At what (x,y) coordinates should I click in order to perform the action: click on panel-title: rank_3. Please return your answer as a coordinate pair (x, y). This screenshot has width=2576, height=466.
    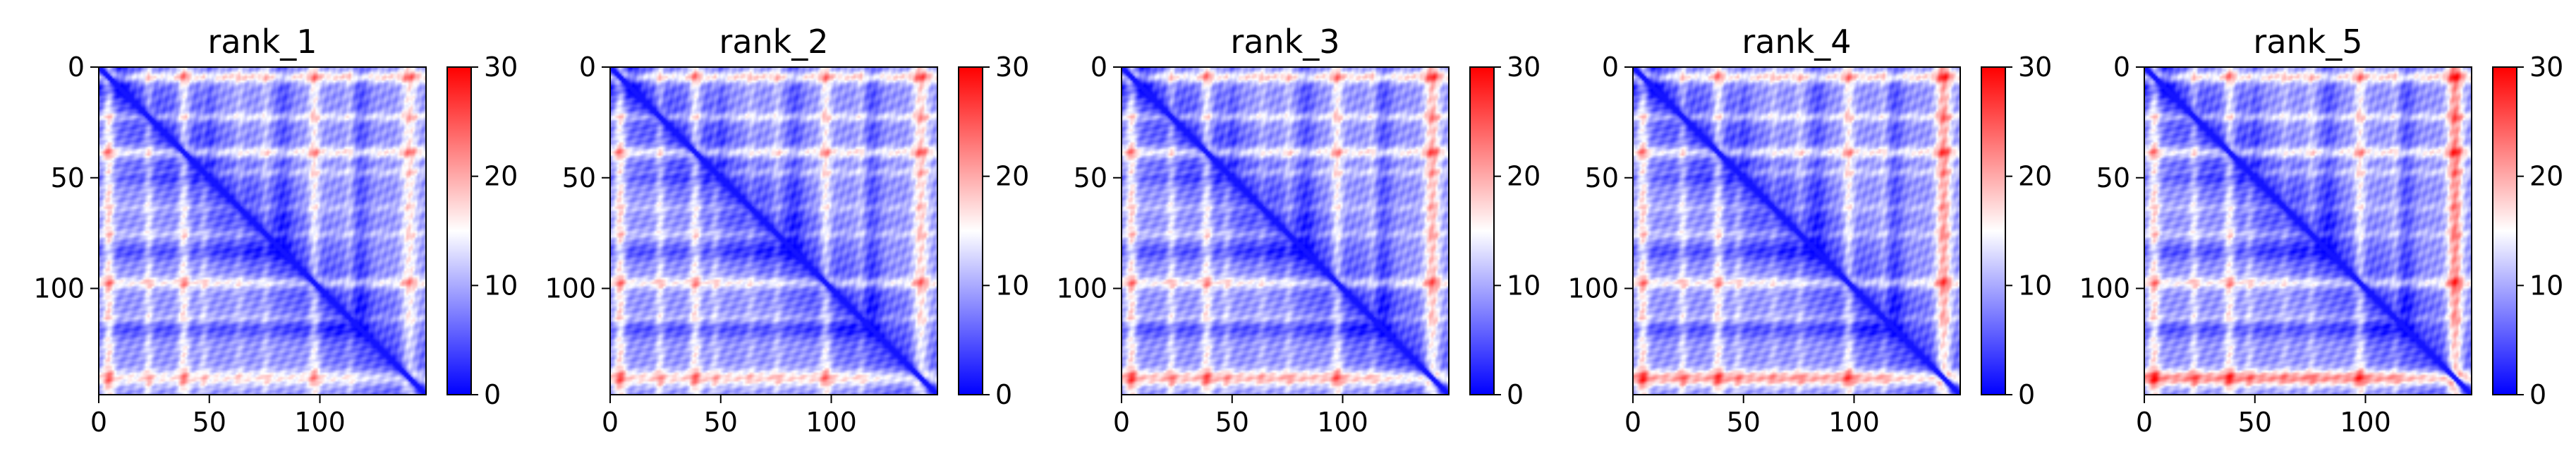
    Looking at the image, I should click on (1284, 42).